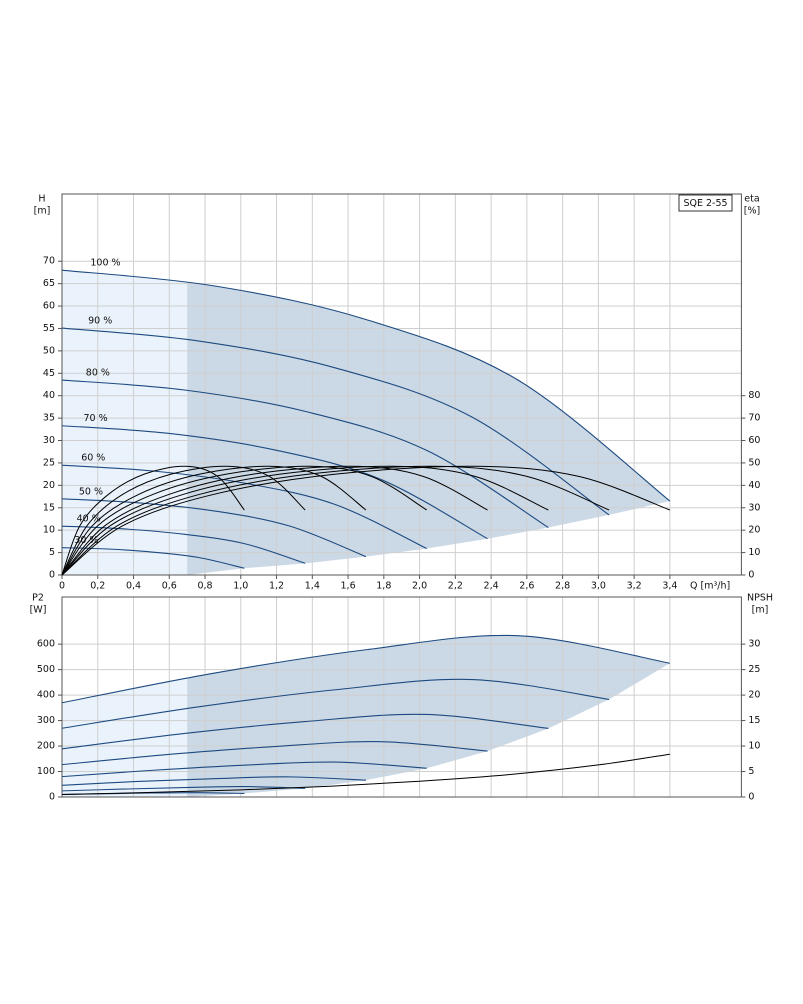  I want to click on x-tick-label: 0,8, so click(204, 586).